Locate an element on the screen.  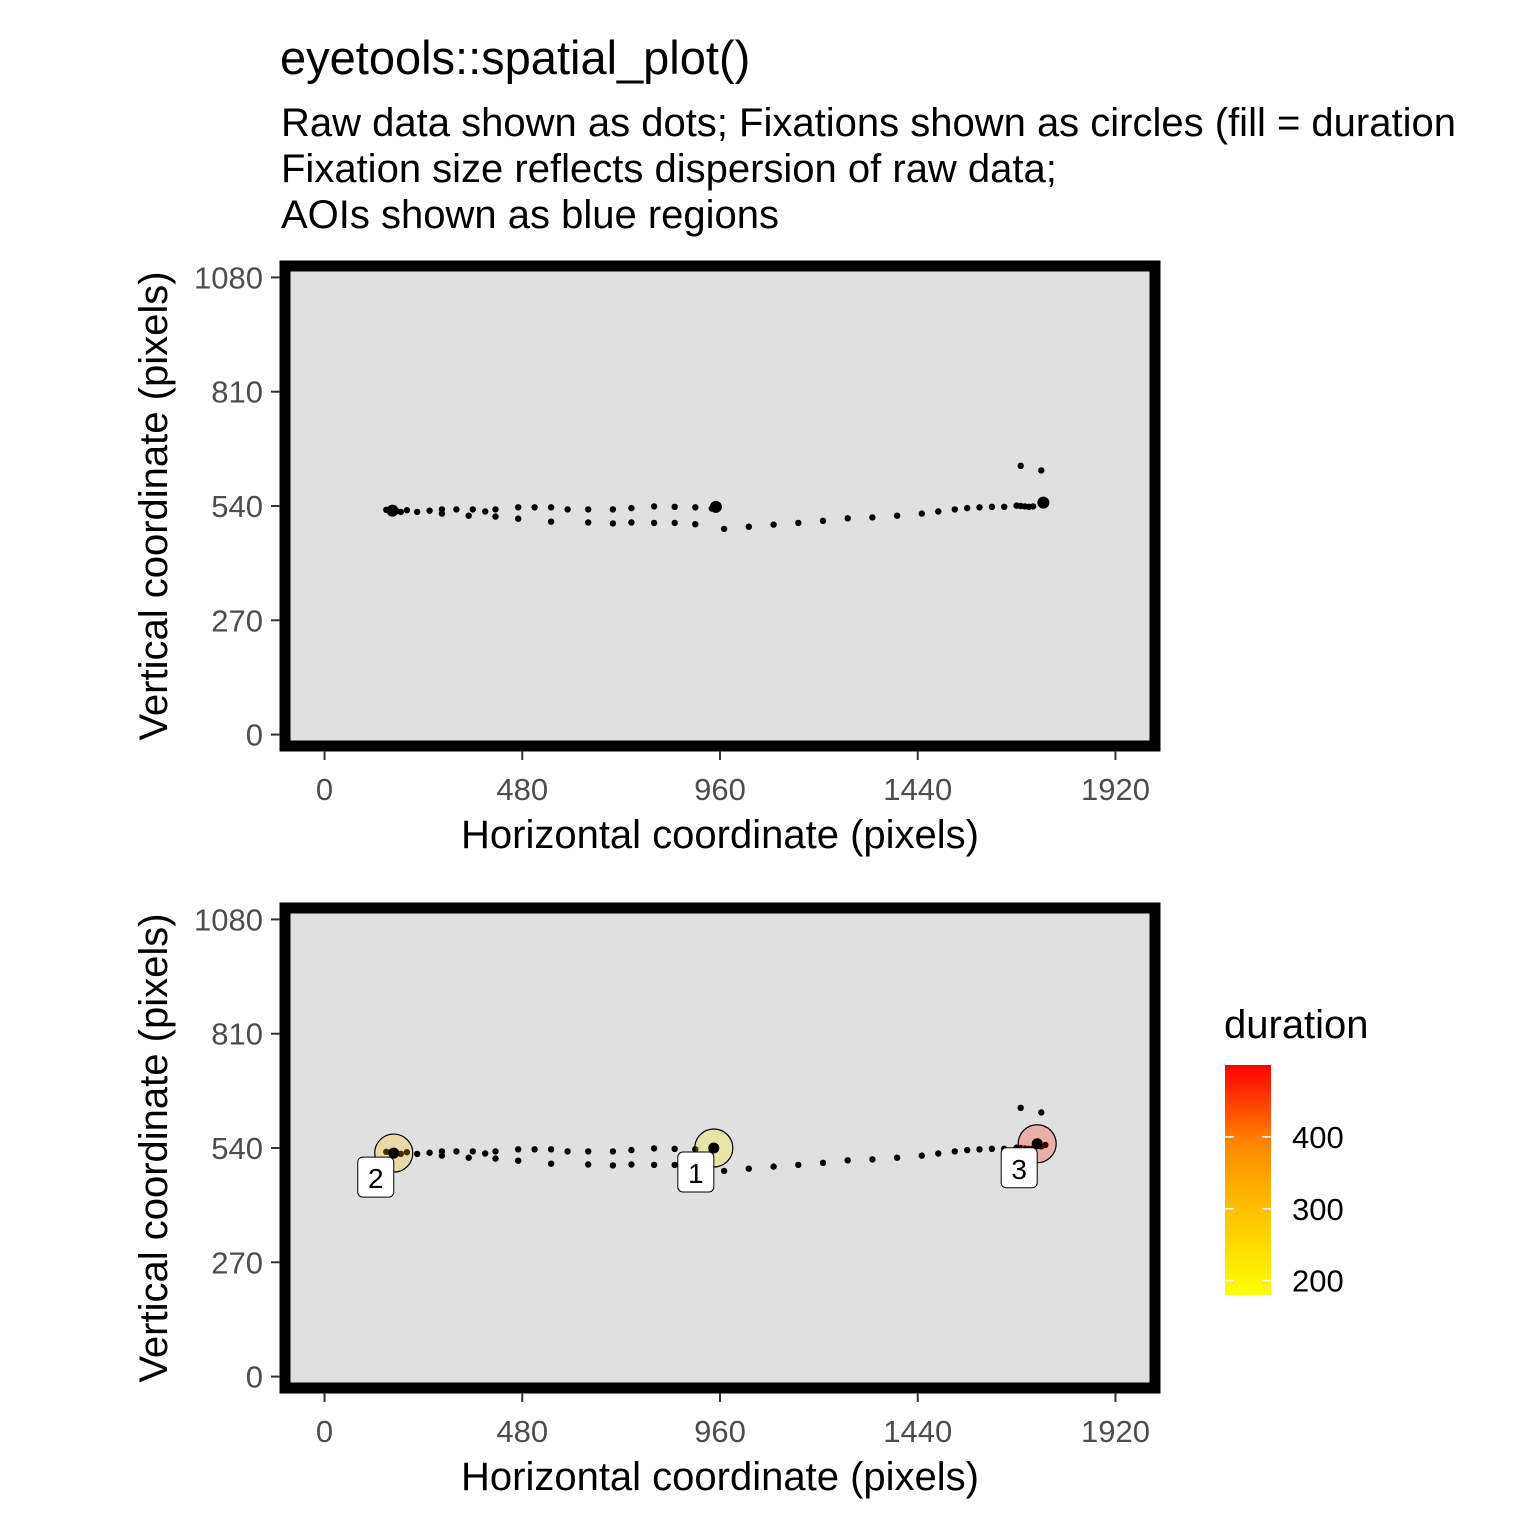
legend-title: duration is located at coordinates (1296, 1025).